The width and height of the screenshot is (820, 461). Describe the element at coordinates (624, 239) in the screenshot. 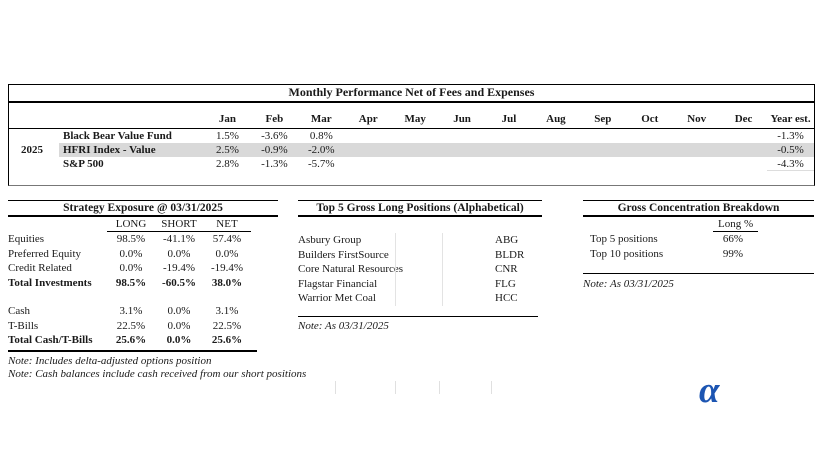

I see `row-label: Top 5 positions` at that location.